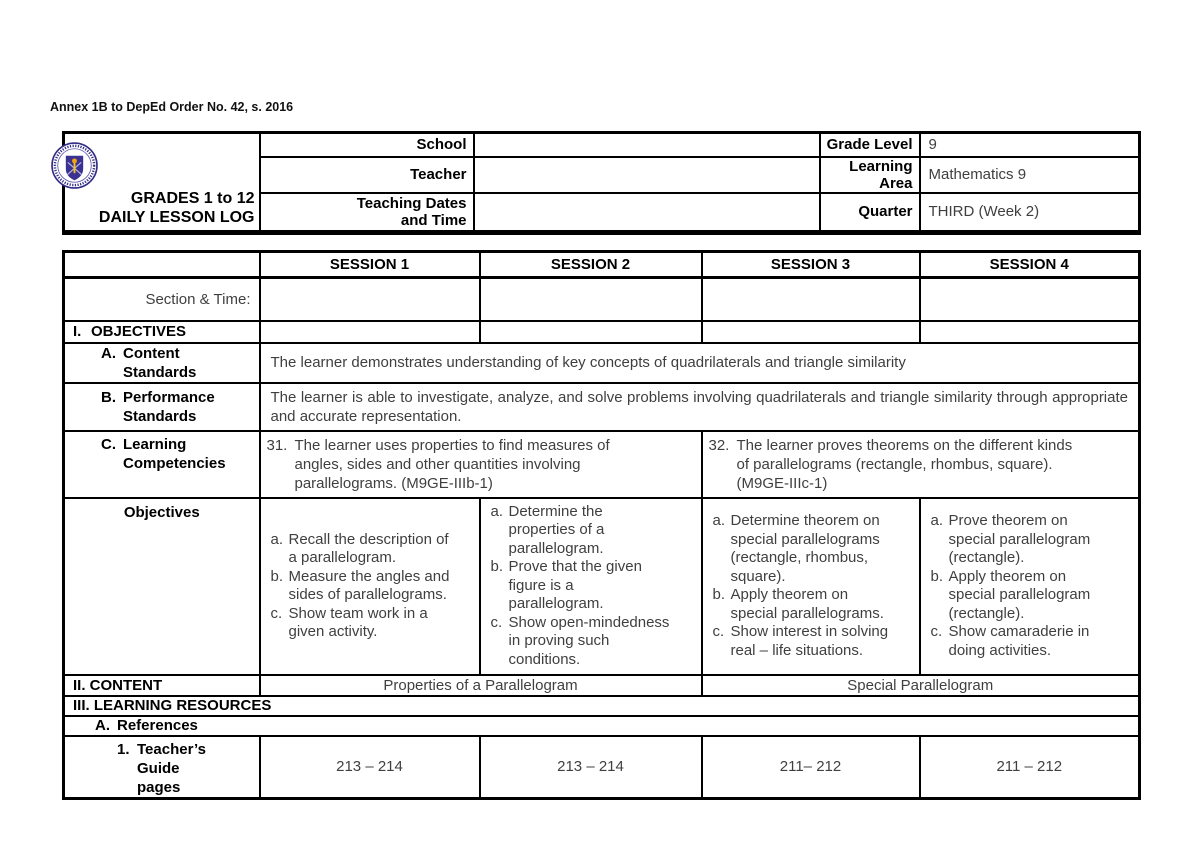  What do you see at coordinates (646, 174) in the screenshot?
I see `teacher-value-field` at bounding box center [646, 174].